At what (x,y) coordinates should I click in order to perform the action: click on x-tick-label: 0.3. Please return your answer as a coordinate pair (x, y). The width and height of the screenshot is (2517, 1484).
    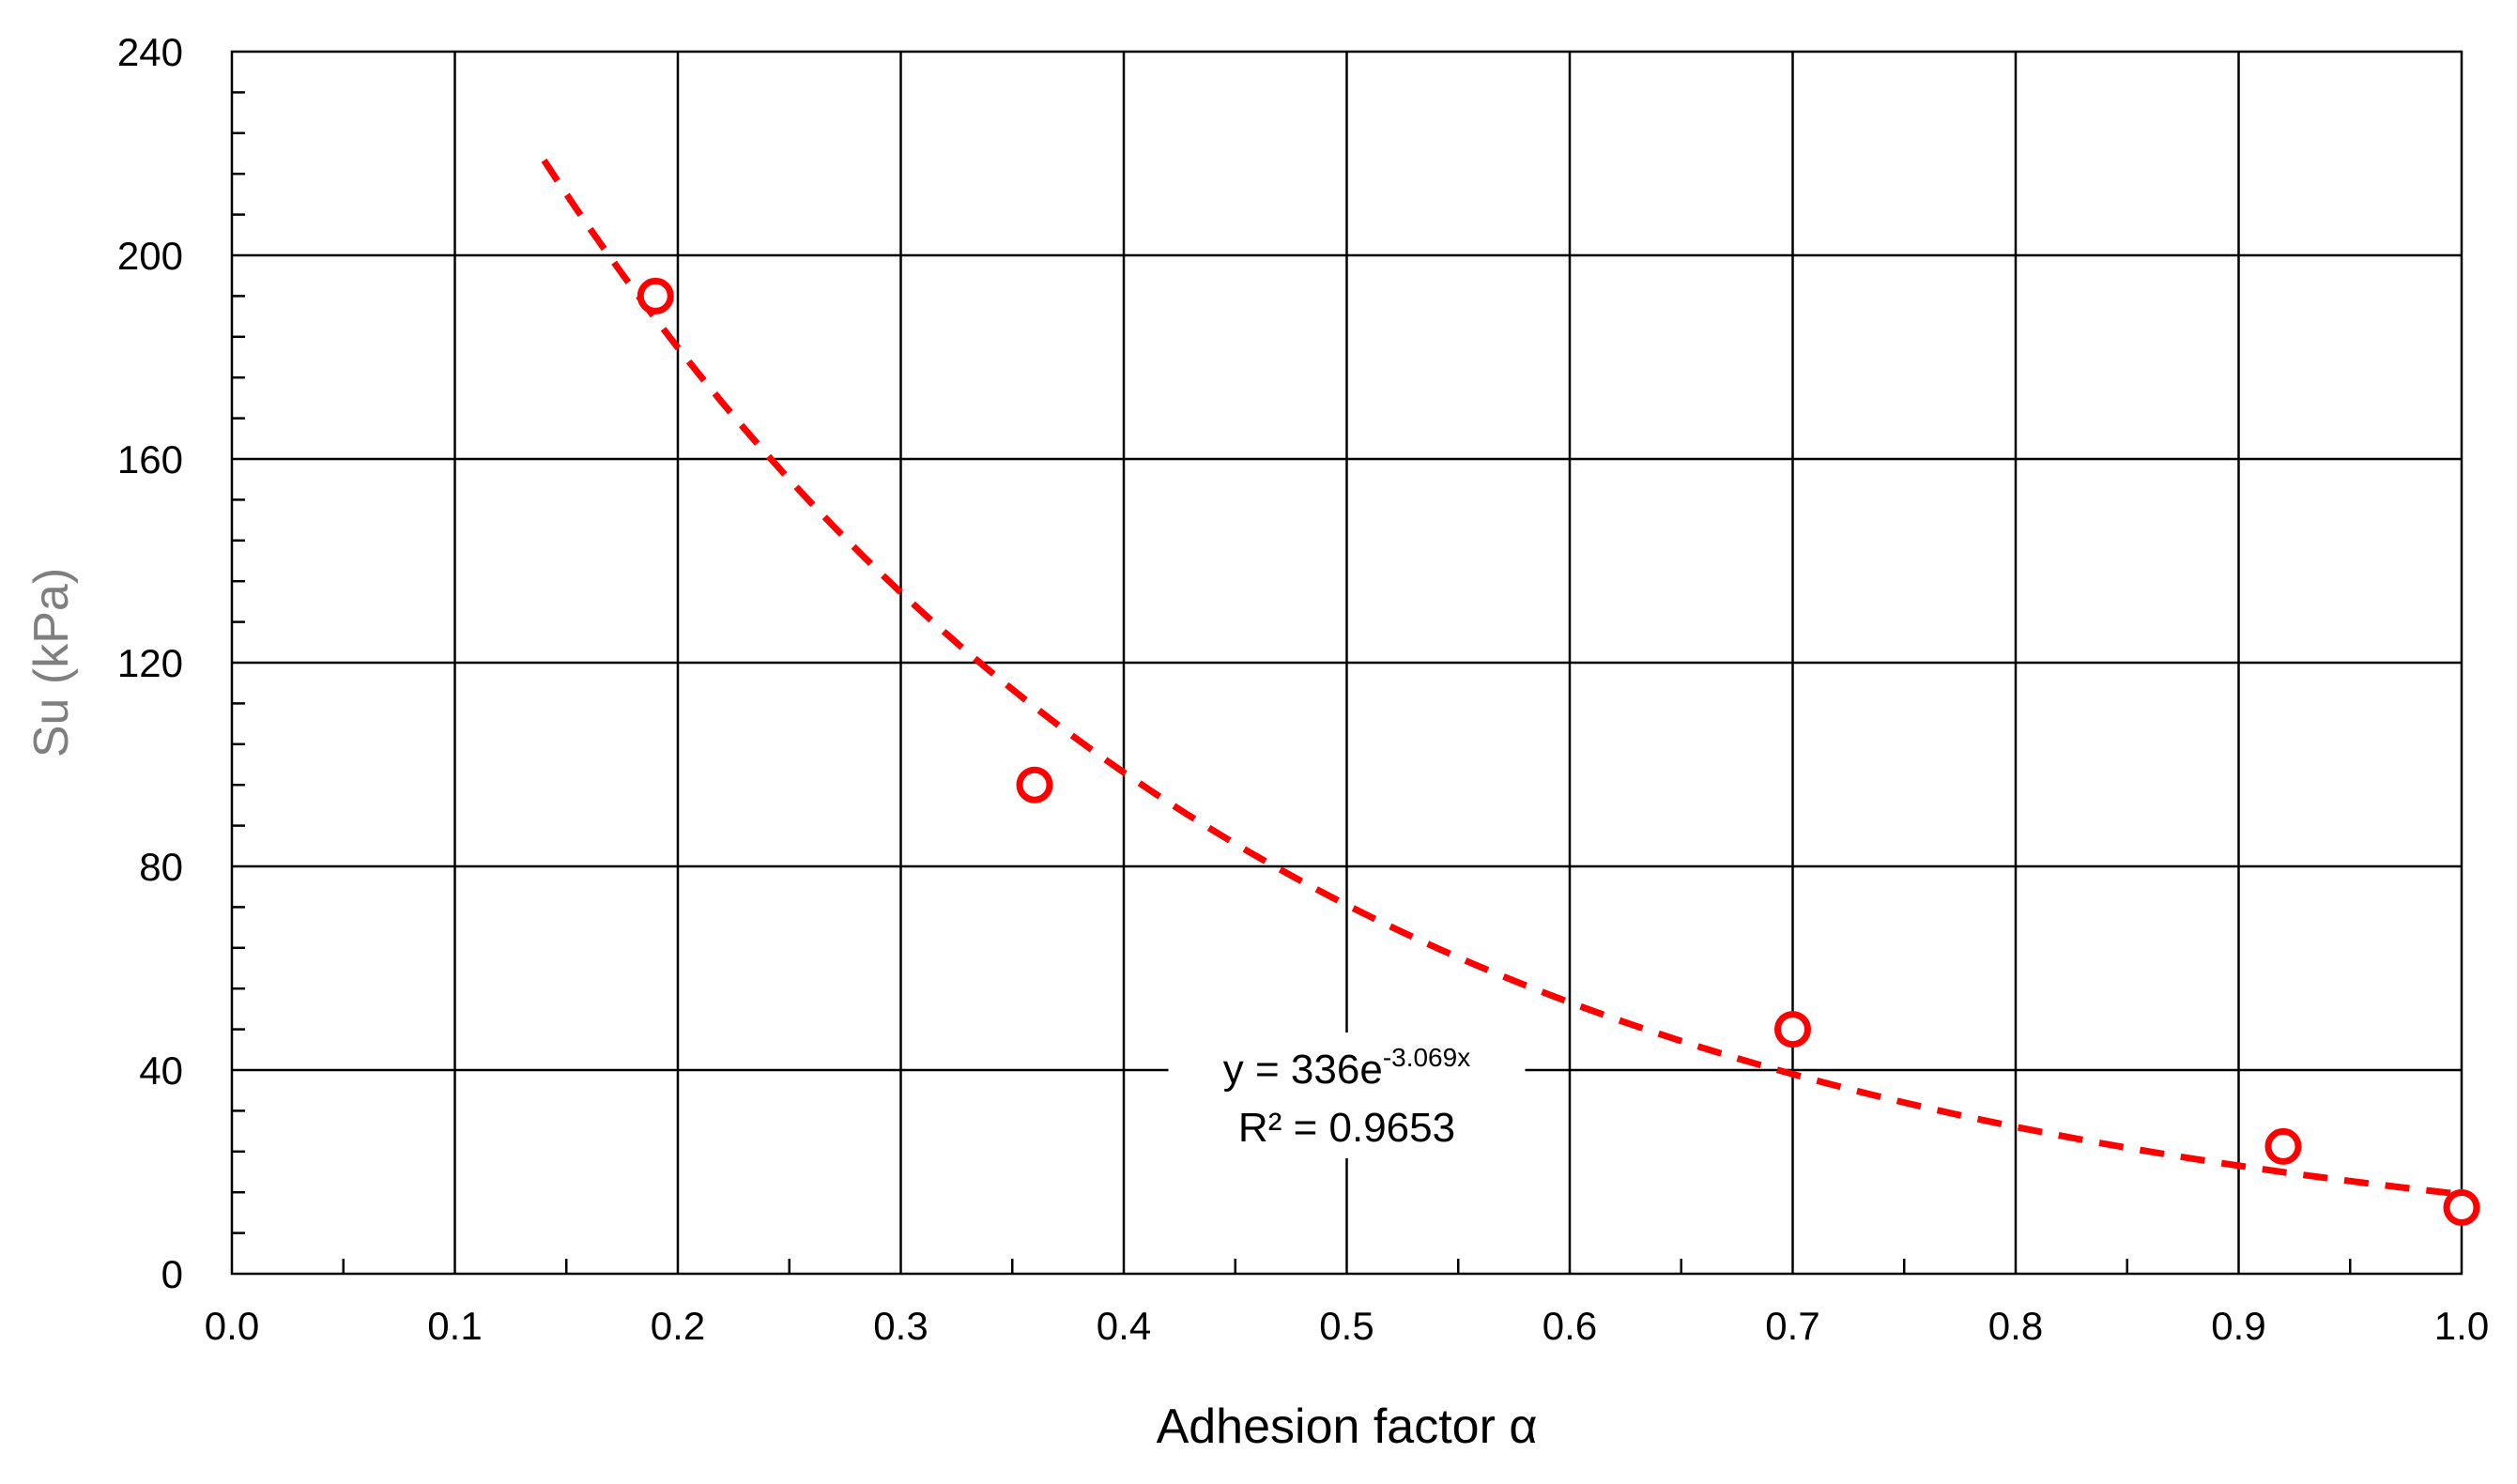
    Looking at the image, I should click on (901, 1326).